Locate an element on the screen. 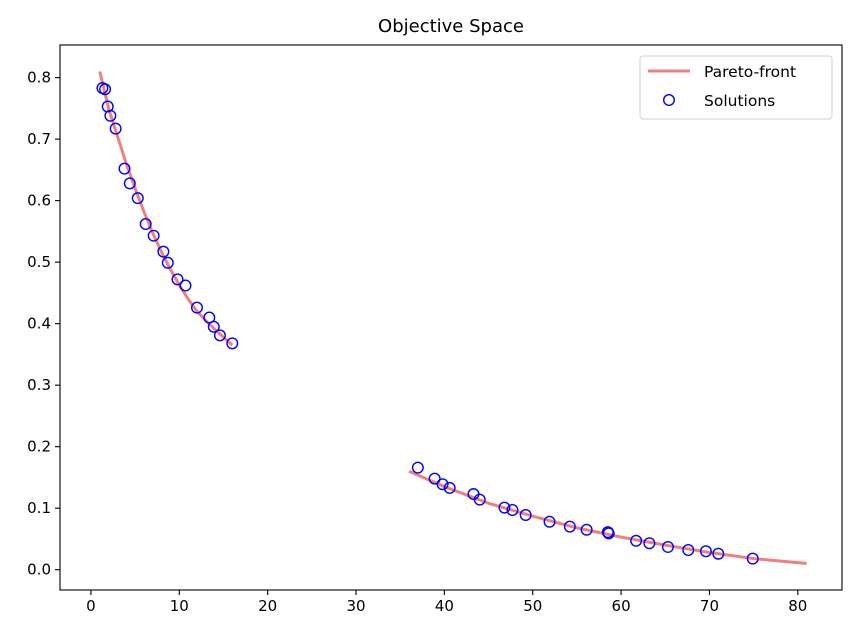 Image resolution: width=856 pixels, height=636 pixels. legend-pareto-front-label: Pareto-front is located at coordinates (750, 72).